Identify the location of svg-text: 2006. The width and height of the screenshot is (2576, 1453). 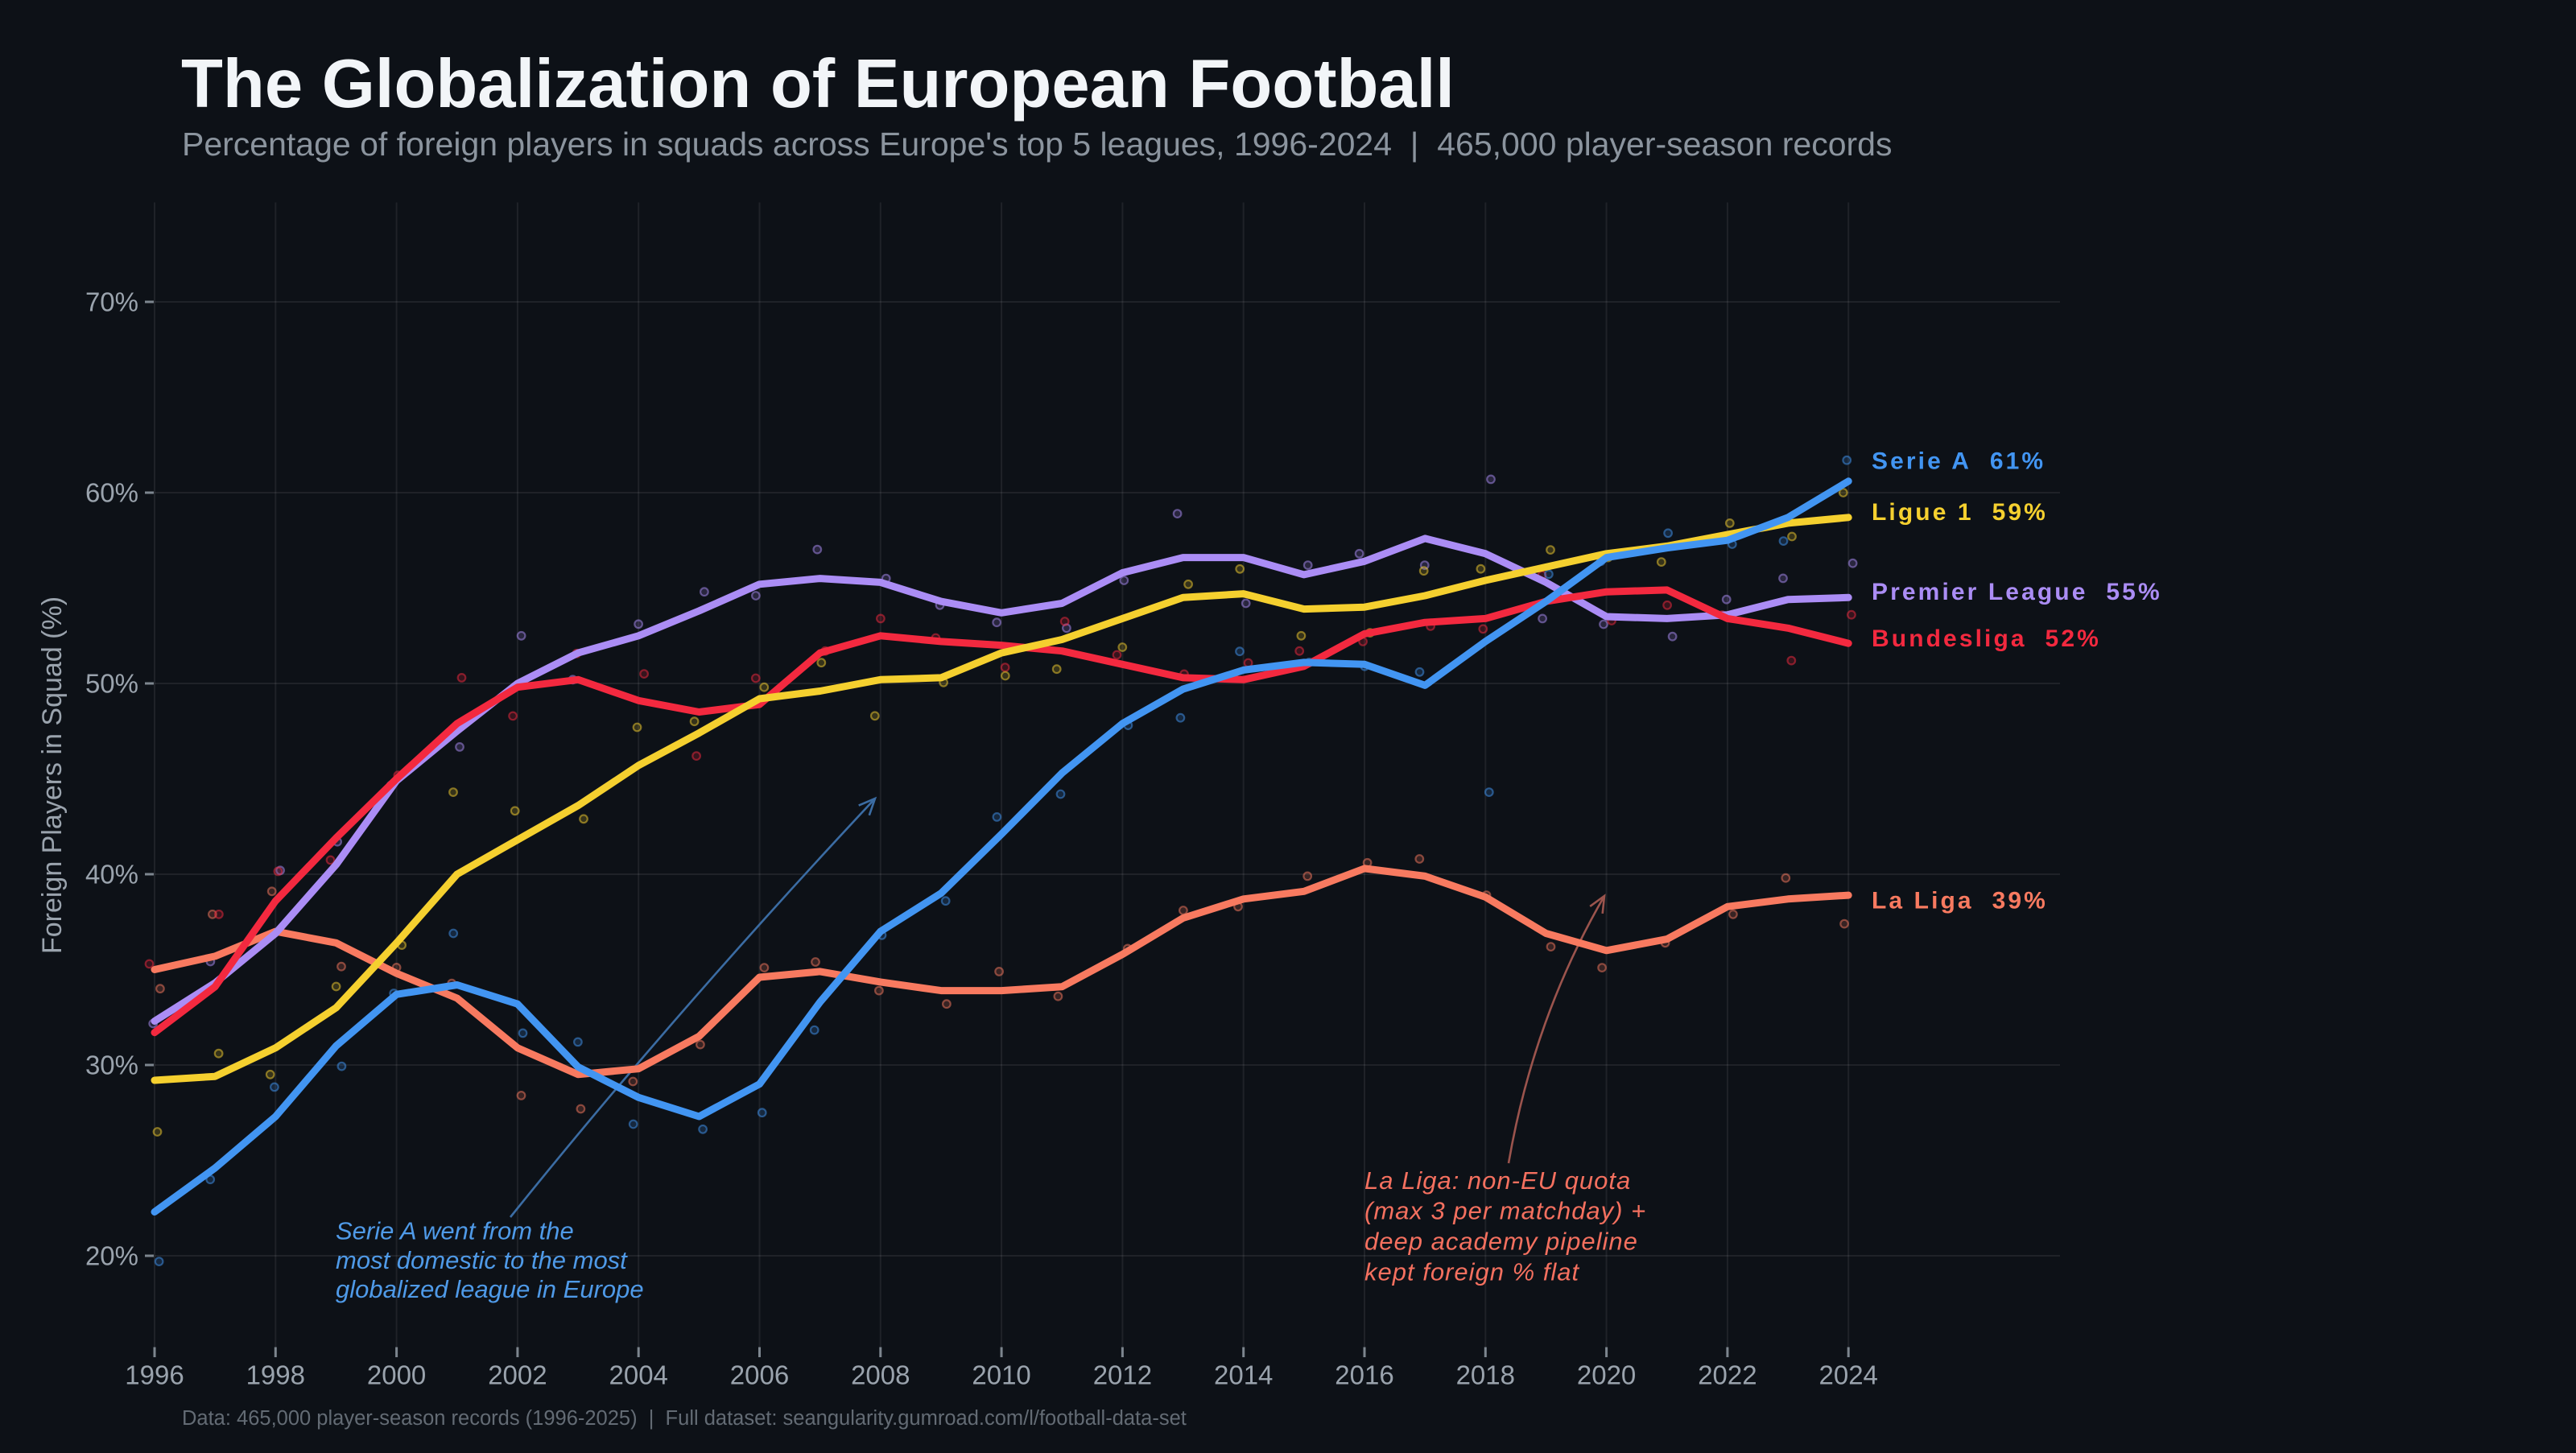
(759, 1375).